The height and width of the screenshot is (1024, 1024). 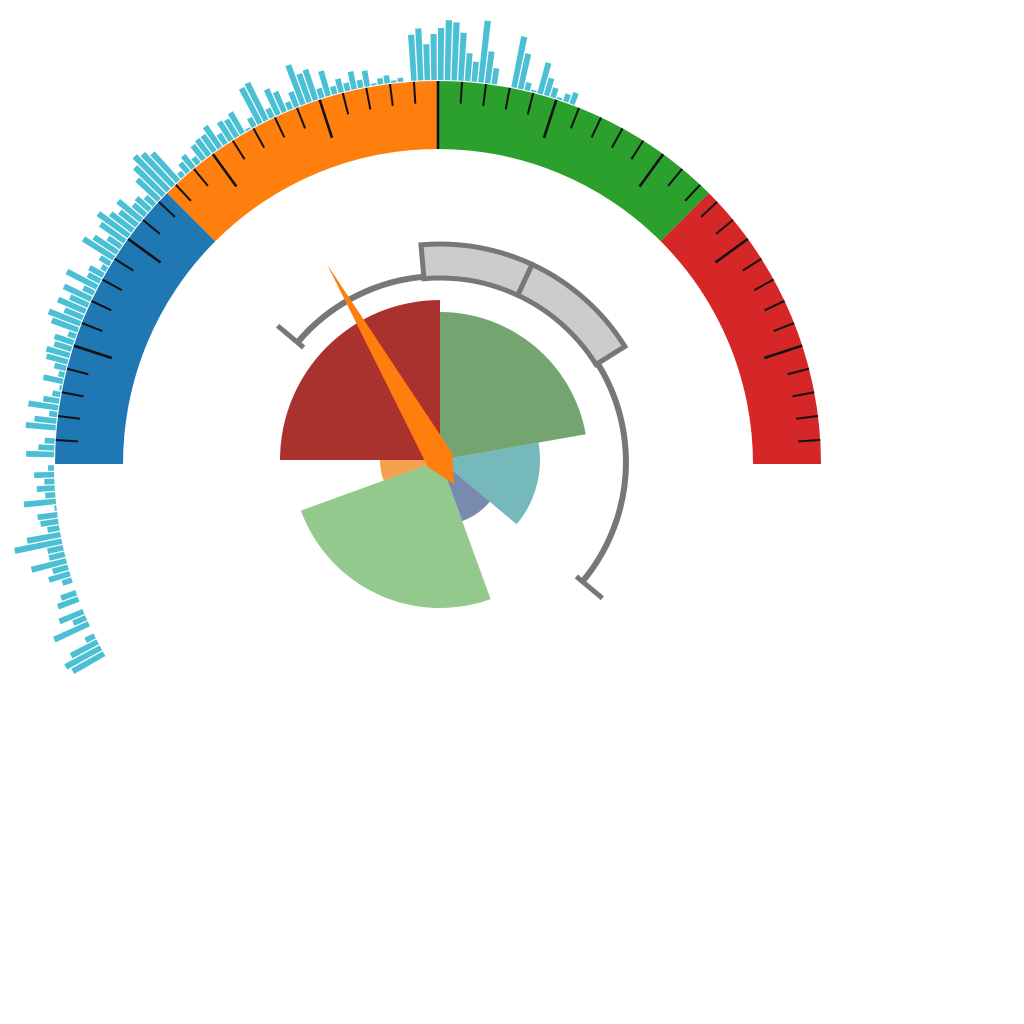 I want to click on scale-segment, so click(x=571, y=314).